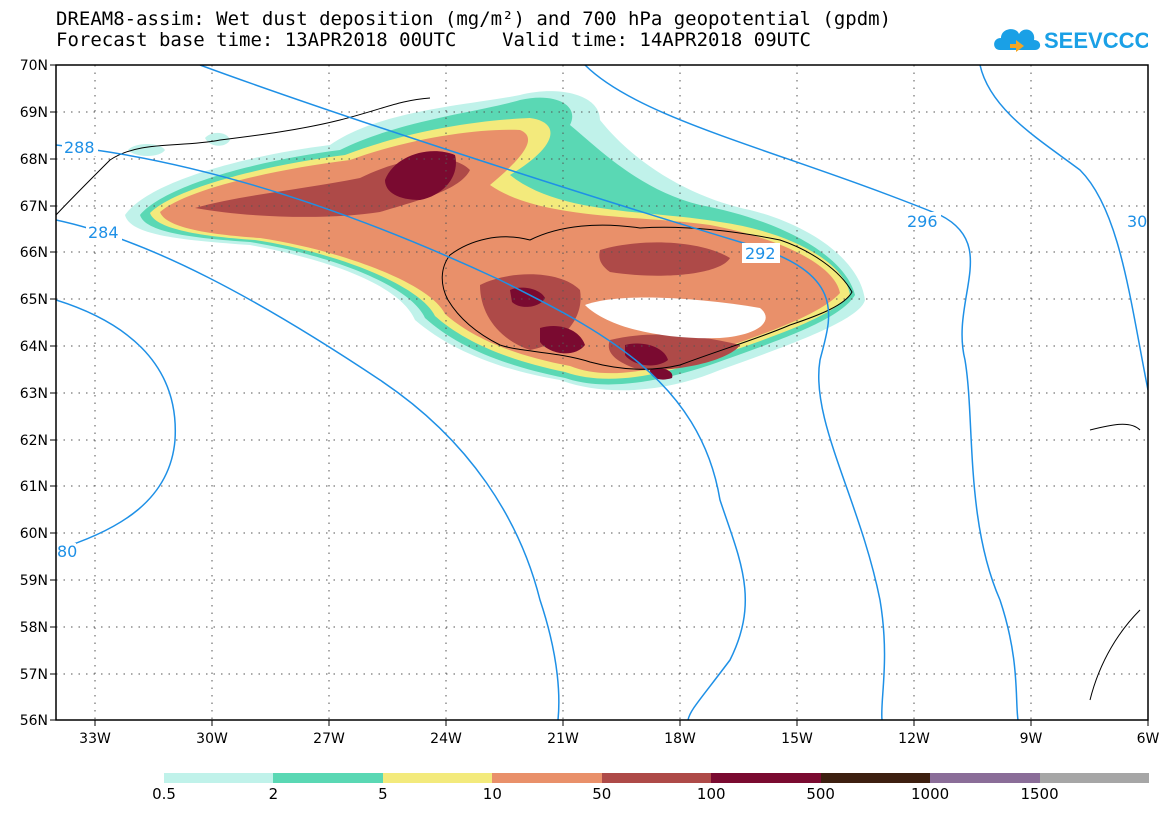 The width and height of the screenshot is (1175, 815). What do you see at coordinates (1031, 739) in the screenshot?
I see `lon-label: 9W` at bounding box center [1031, 739].